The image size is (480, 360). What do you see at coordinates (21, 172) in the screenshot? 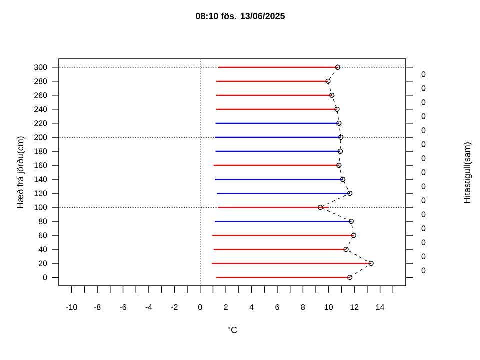
I see `y-axis-title: Hæð frá jörðu(cm)` at bounding box center [21, 172].